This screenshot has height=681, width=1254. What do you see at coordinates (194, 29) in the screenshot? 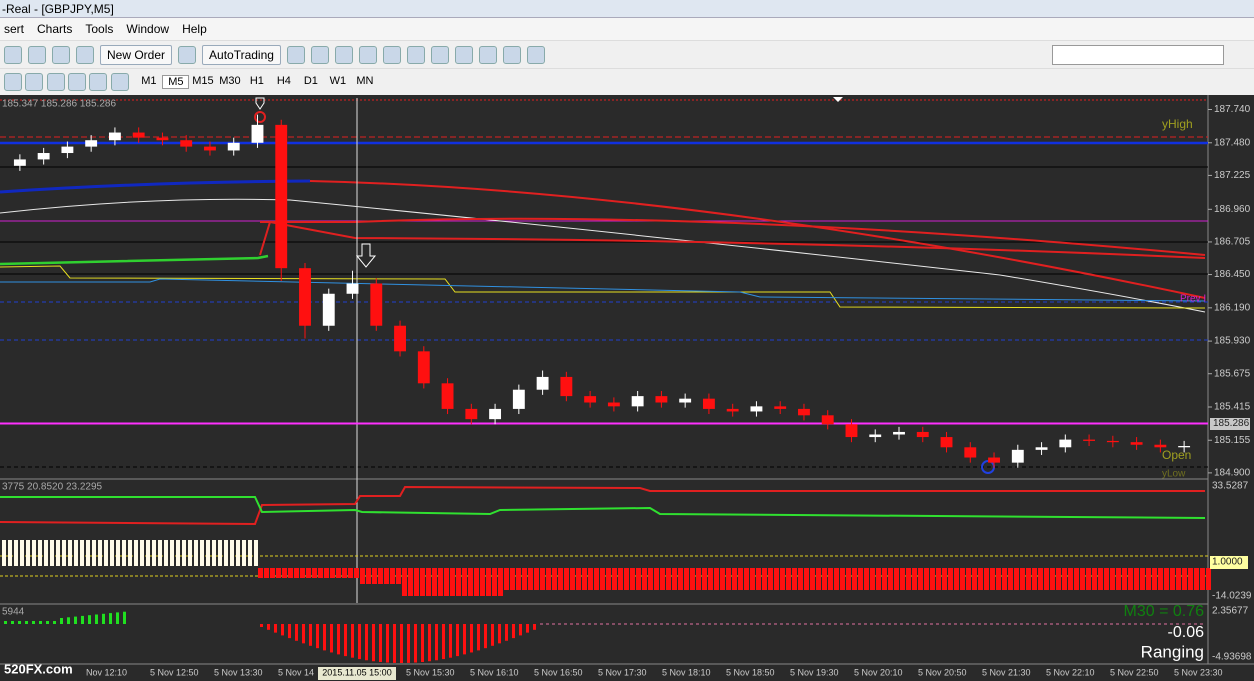
I see `menu-item: Help` at bounding box center [194, 29].